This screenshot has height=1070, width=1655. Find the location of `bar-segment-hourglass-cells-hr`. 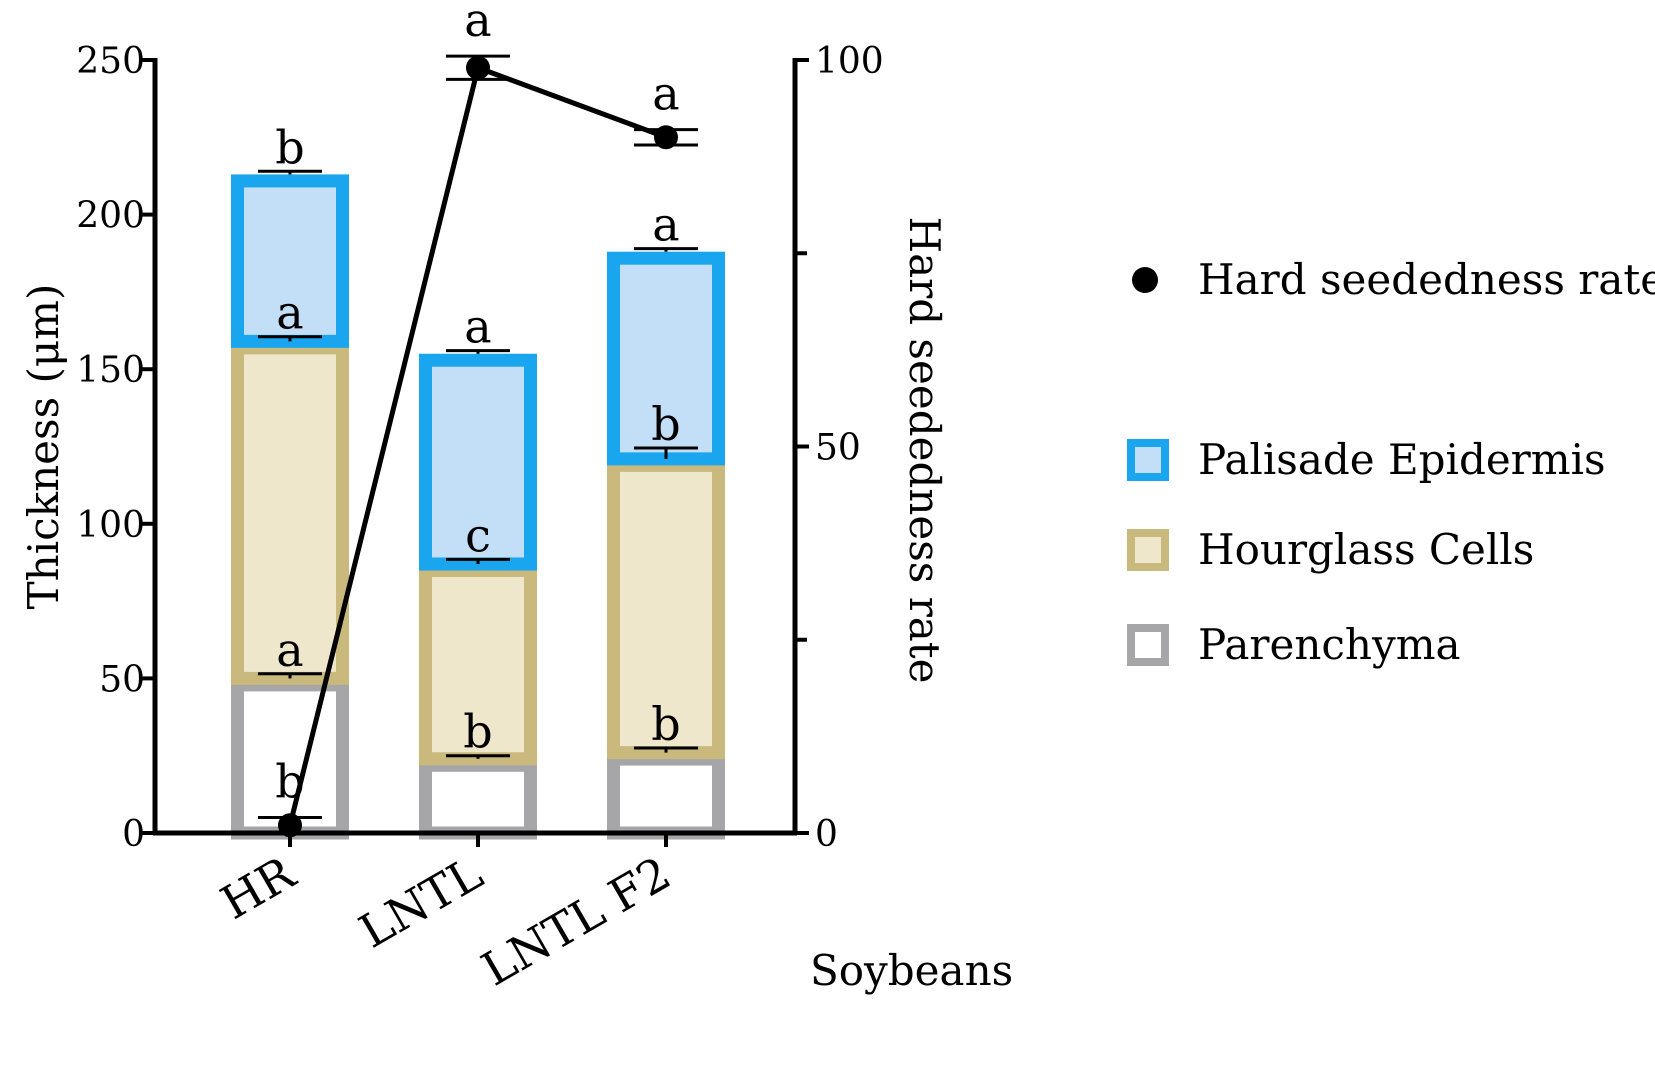

bar-segment-hourglass-cells-hr is located at coordinates (290, 513).